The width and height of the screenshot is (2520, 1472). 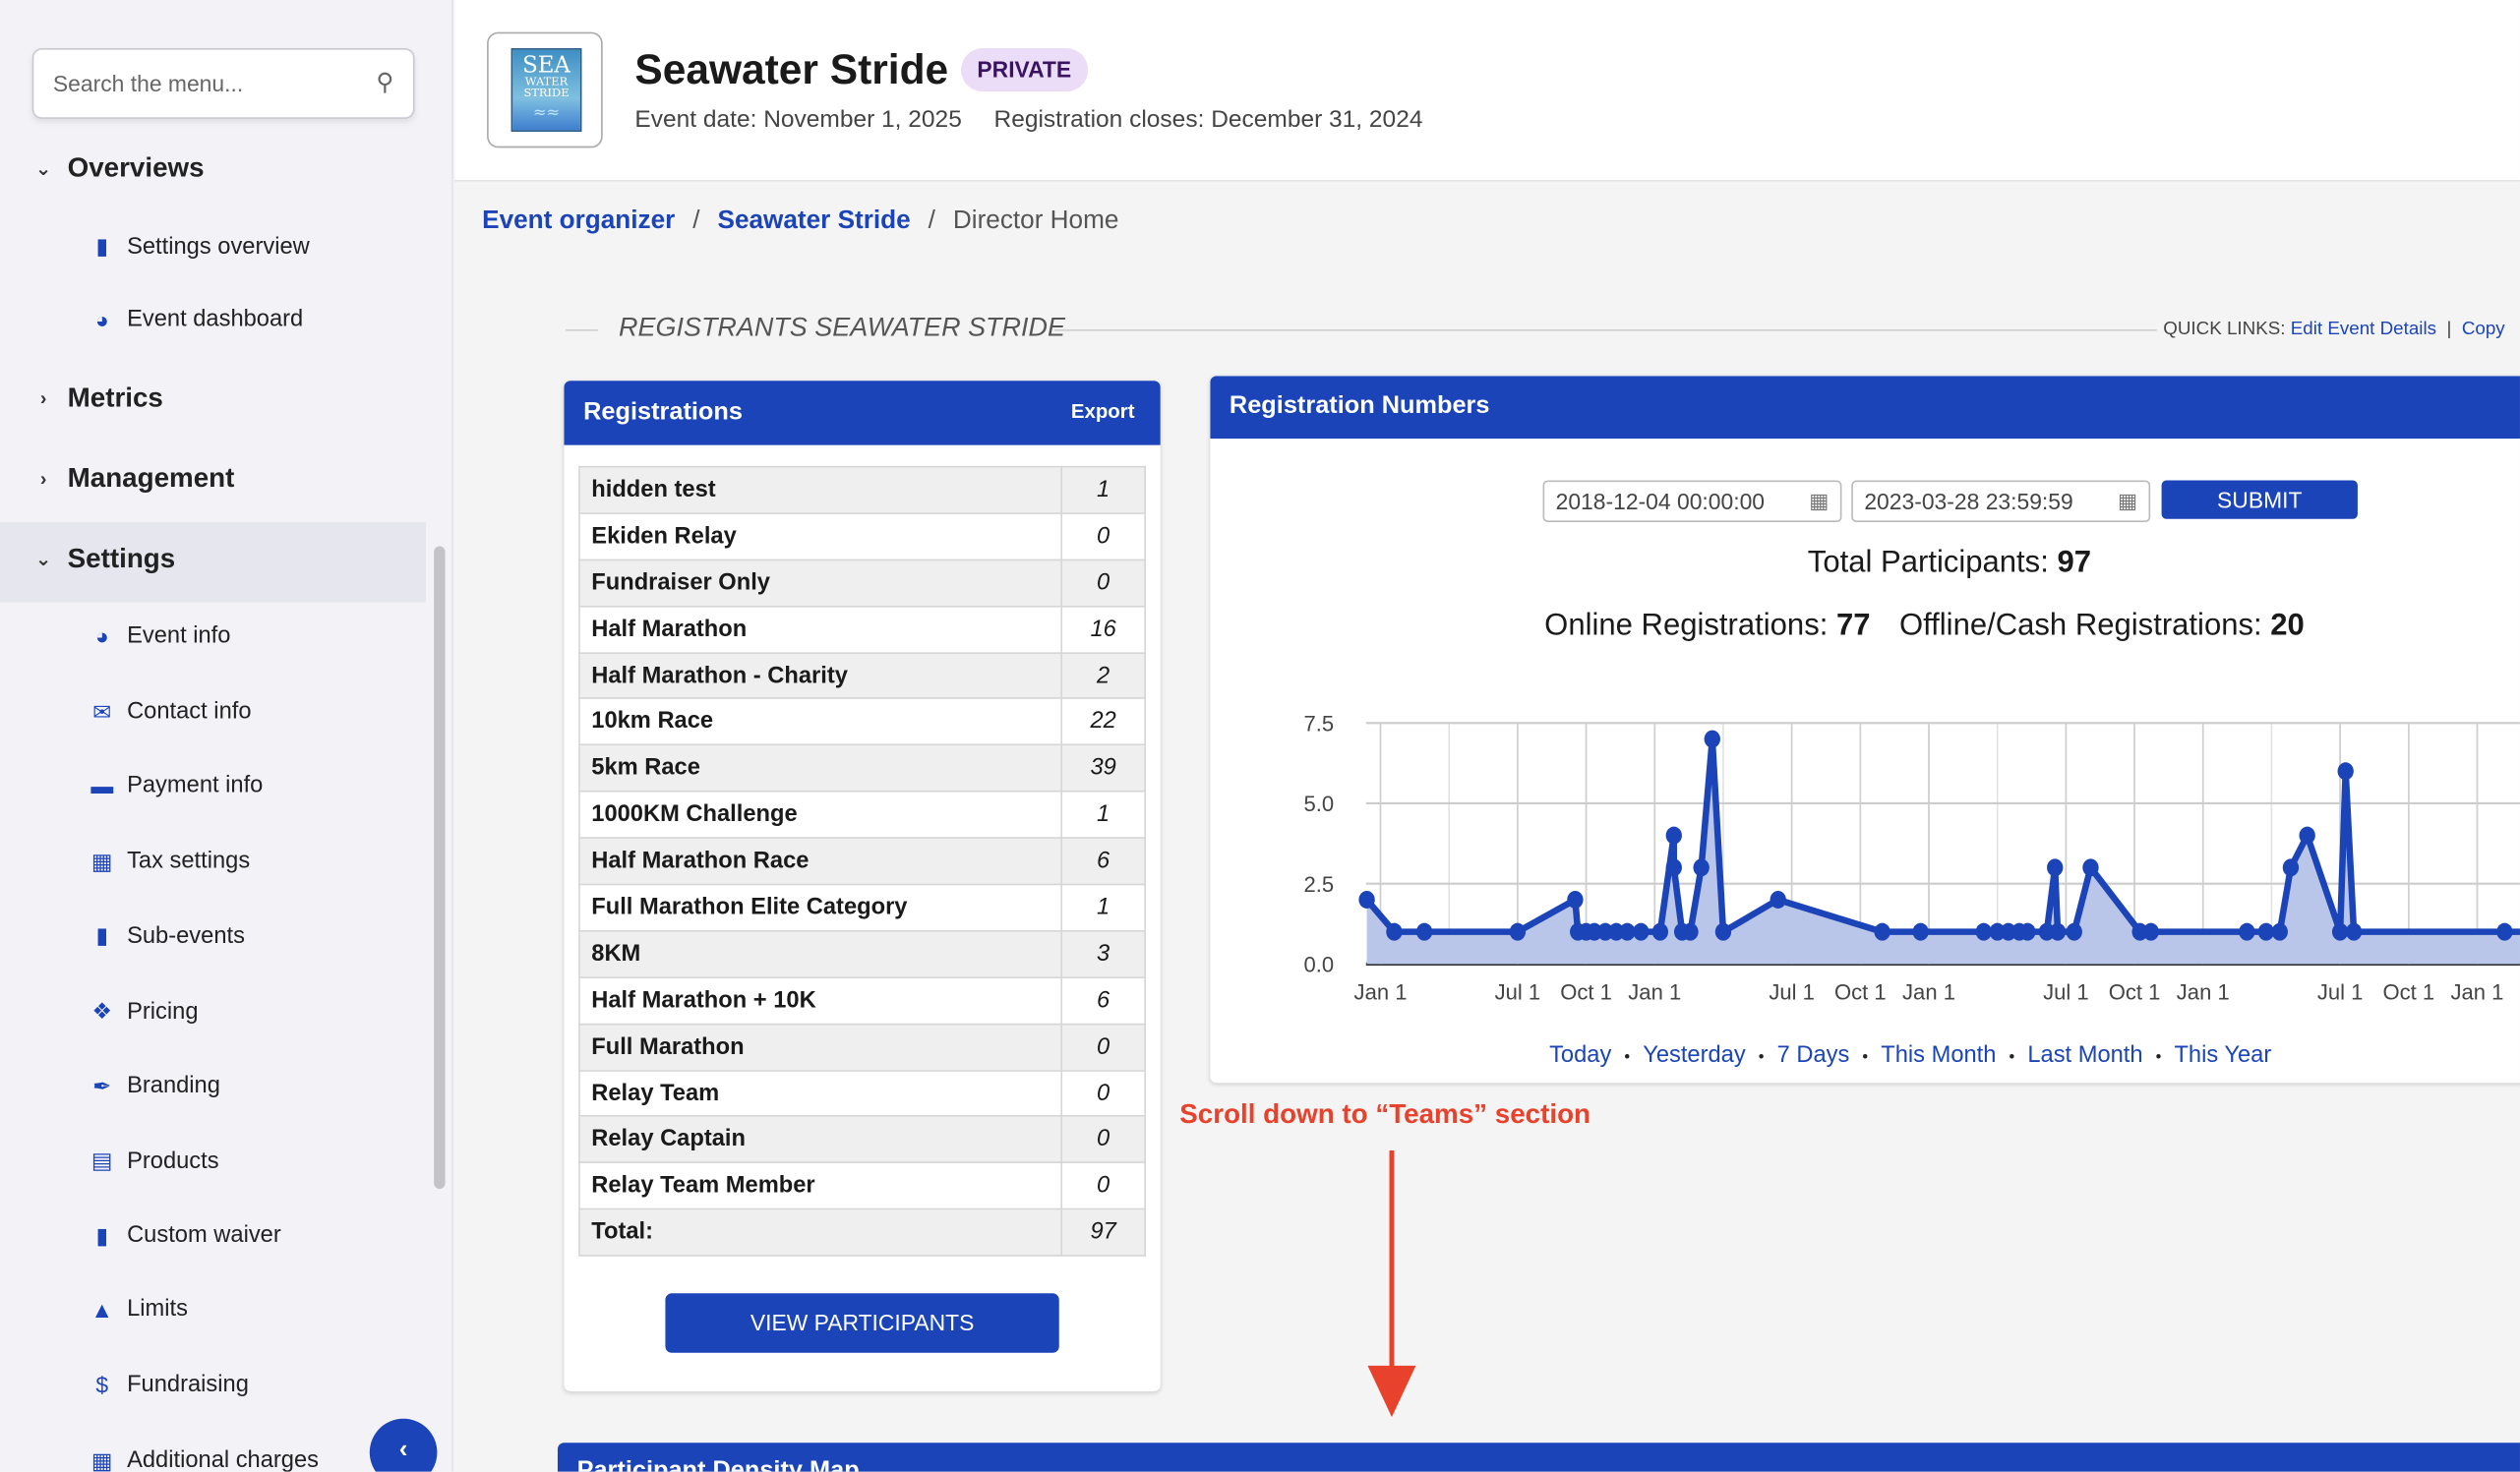 I want to click on sidebar-item-settings-overview: ▮ Settings overview, so click(x=199, y=246).